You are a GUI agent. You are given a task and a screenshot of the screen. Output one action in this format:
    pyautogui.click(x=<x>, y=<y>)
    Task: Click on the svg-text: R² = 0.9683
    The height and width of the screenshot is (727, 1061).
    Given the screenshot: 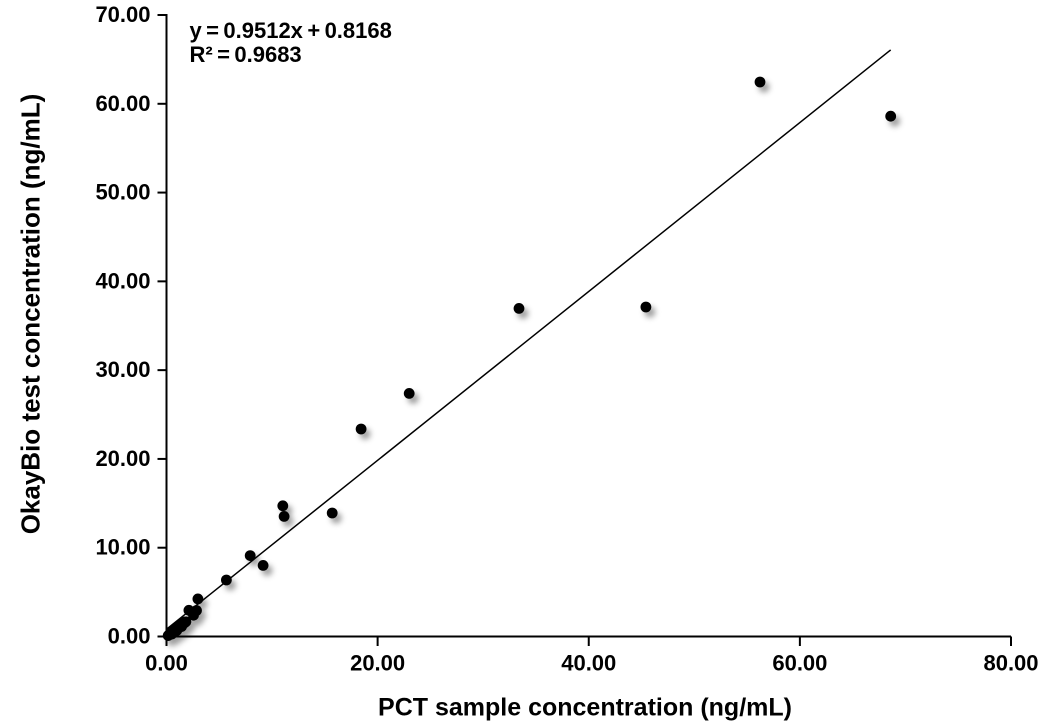 What is the action you would take?
    pyautogui.click(x=246, y=54)
    